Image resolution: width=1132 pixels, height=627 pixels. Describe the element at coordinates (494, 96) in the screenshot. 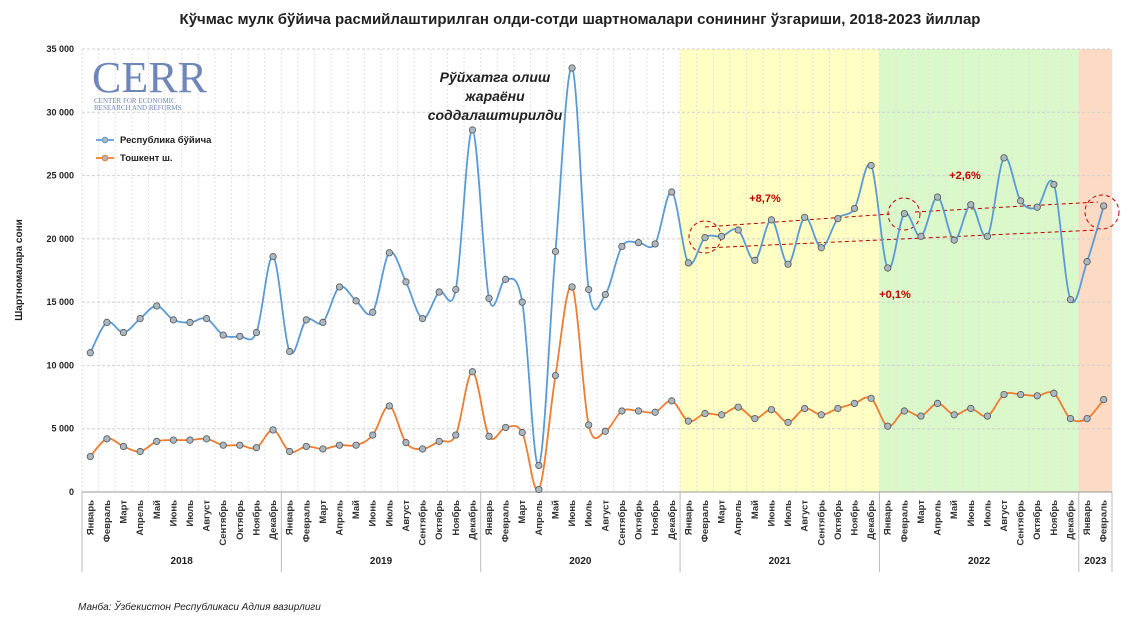

I see `annotation: жараёни` at that location.